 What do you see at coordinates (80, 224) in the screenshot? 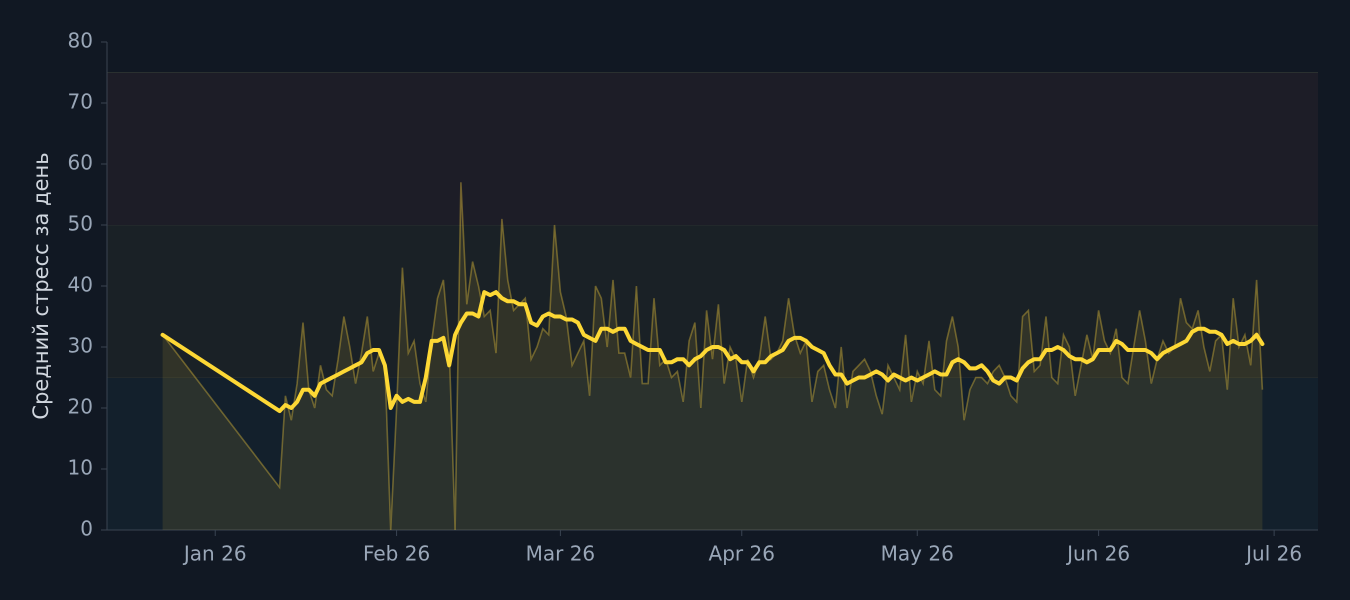
I see `y-tick-label: 50` at bounding box center [80, 224].